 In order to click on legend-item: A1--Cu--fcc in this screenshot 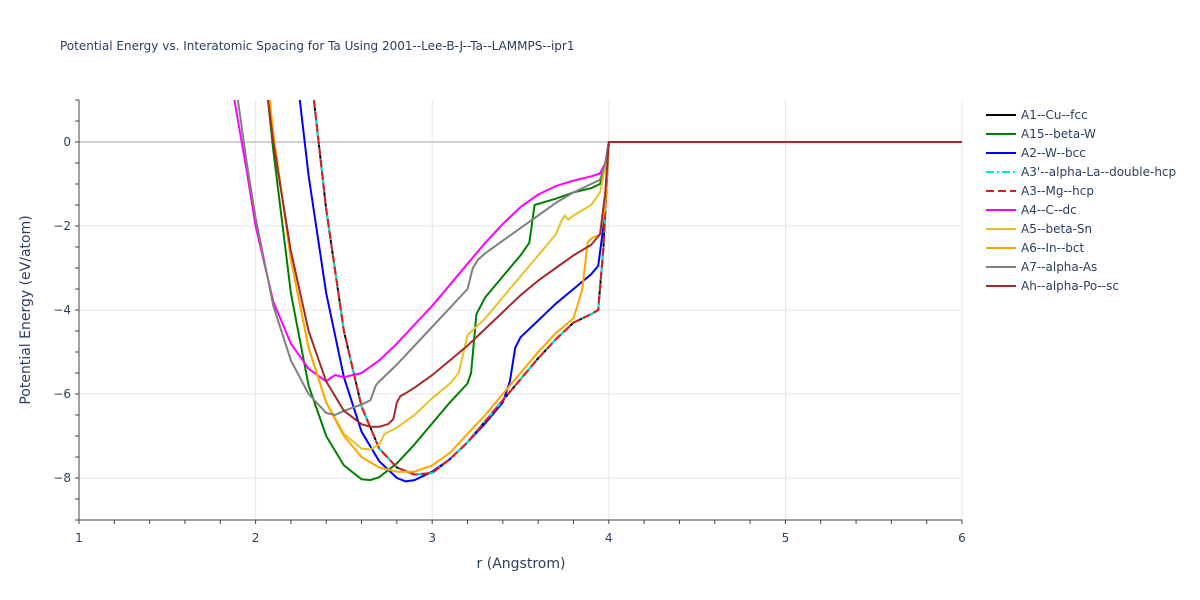, I will do `click(1037, 115)`.